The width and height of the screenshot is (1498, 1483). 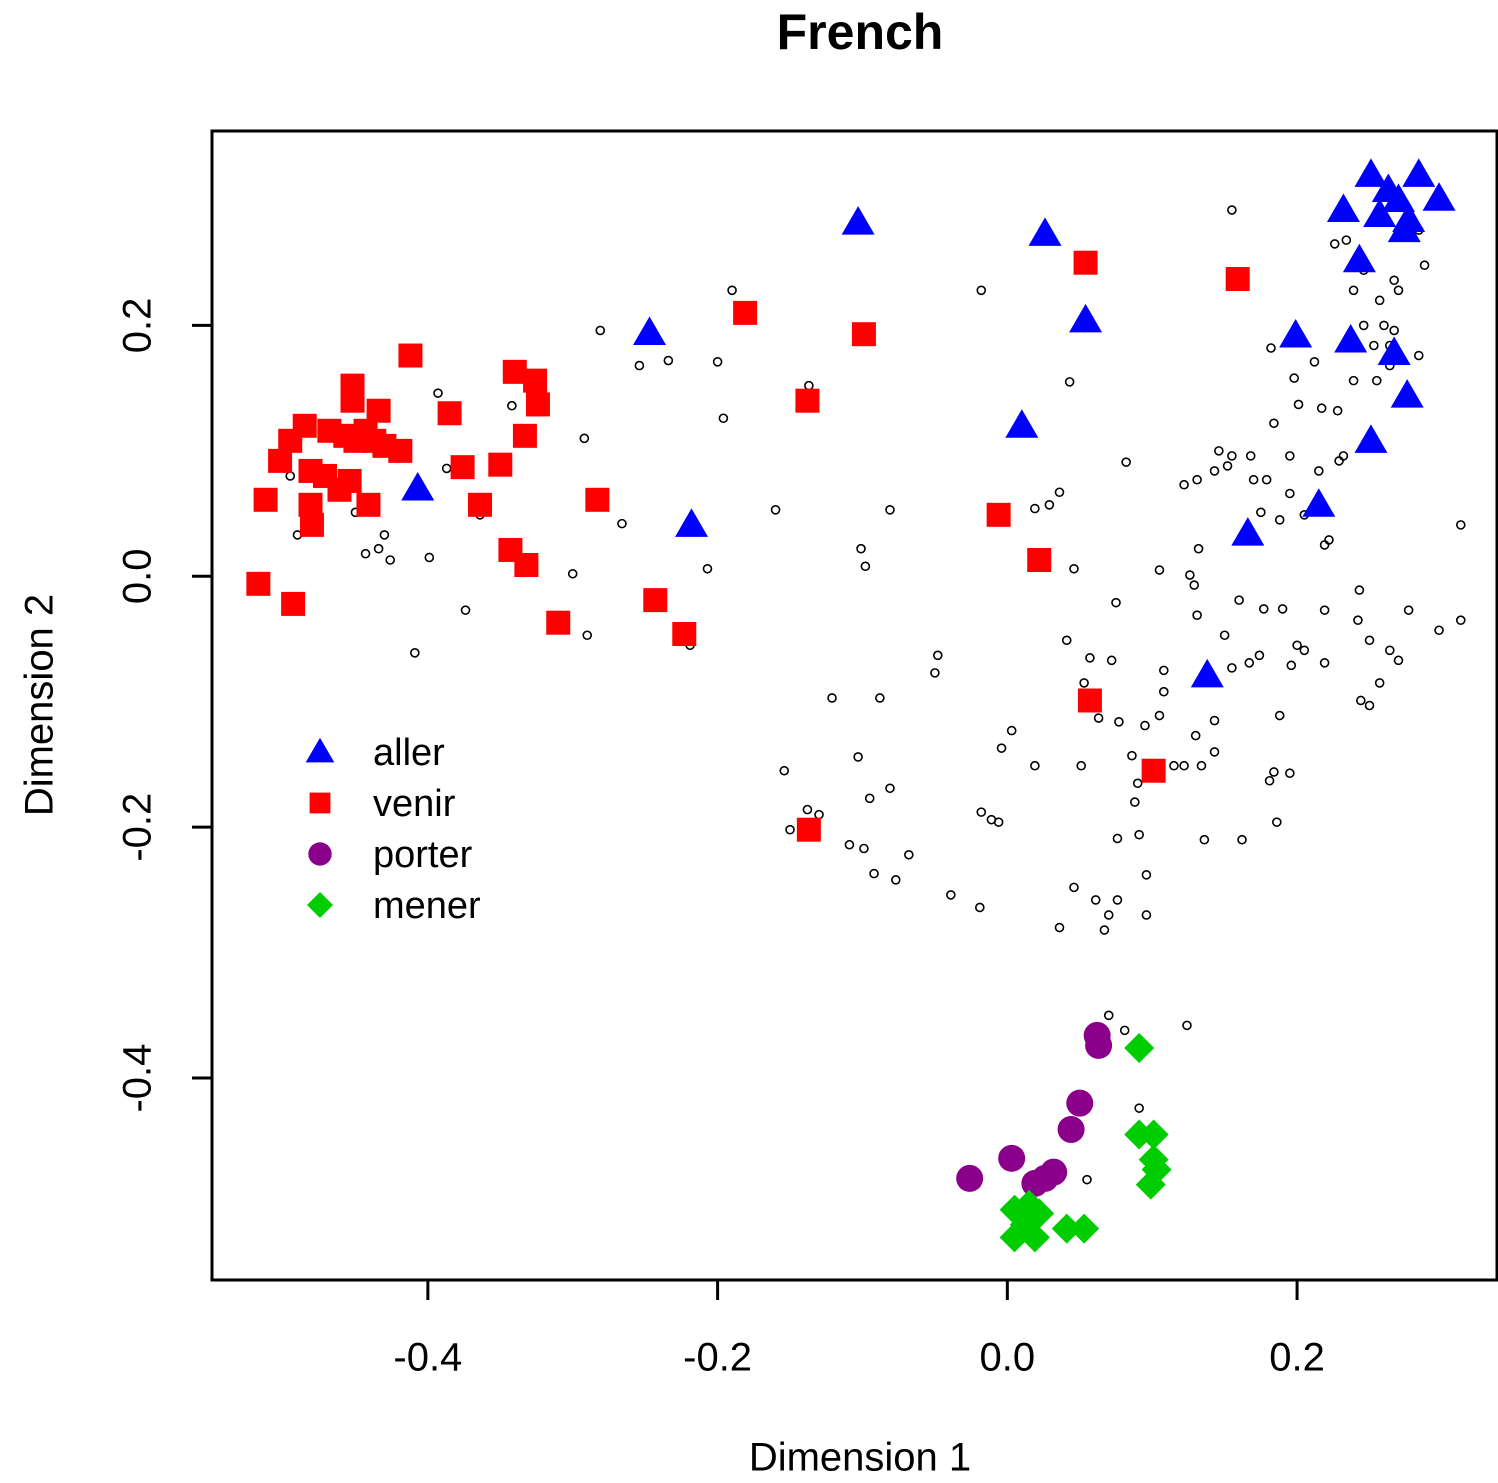 I want to click on x-tick-label: 0.0, so click(x=1008, y=1358).